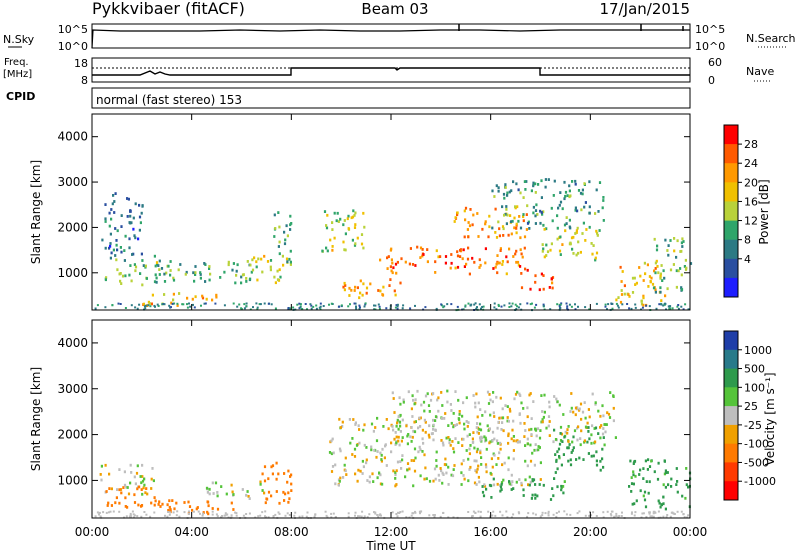 This screenshot has width=800, height=558. I want to click on freq-tick-top: 18, so click(81, 63).